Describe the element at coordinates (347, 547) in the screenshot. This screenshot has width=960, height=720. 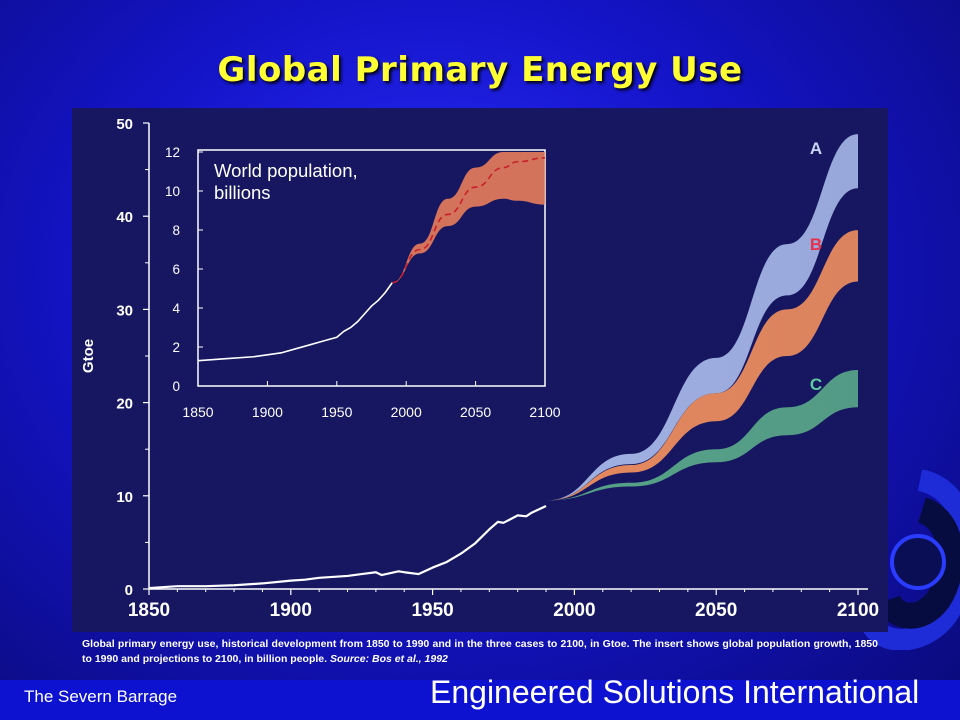
I see `historical-energy-line` at that location.